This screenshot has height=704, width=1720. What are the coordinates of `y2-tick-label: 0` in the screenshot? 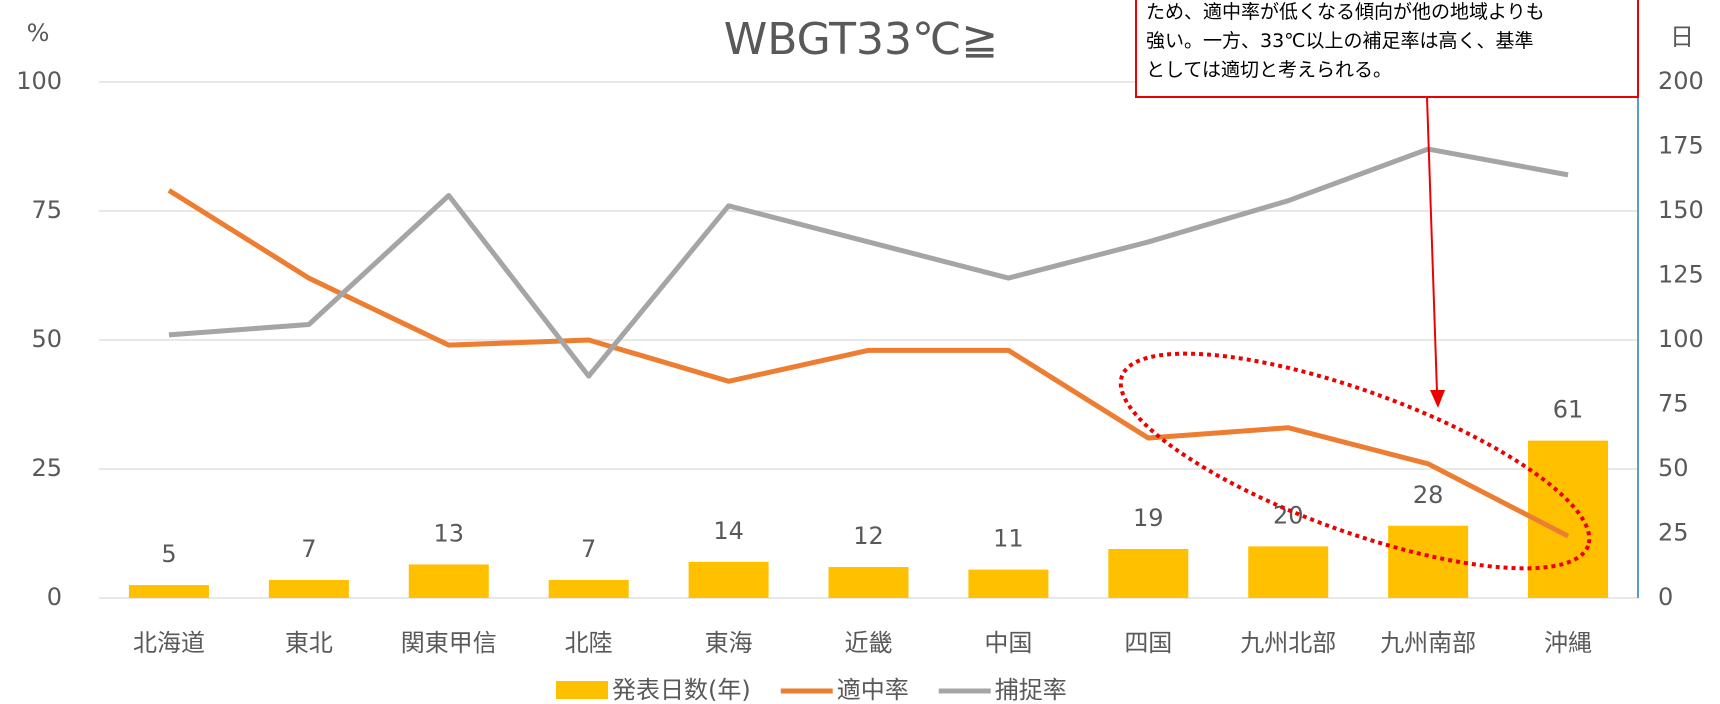 It's located at (1665, 597).